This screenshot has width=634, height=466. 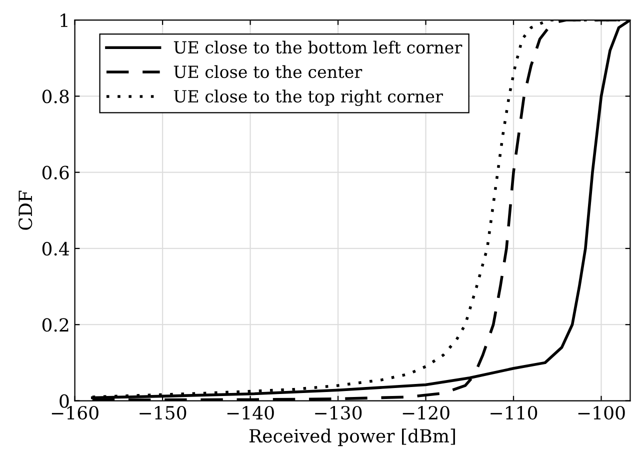 I want to click on x-tick-label: −160, so click(x=75, y=413).